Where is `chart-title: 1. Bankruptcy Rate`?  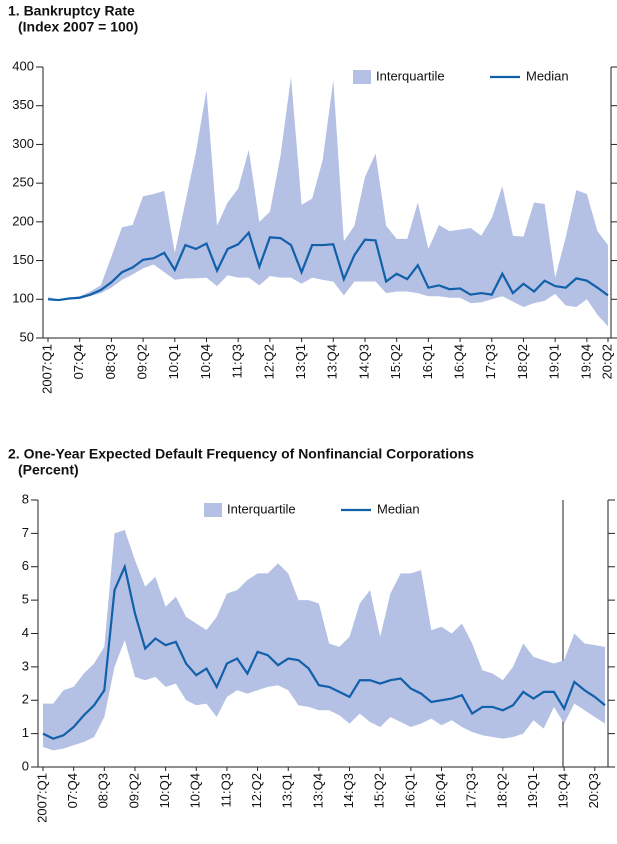 chart-title: 1. Bankruptcy Rate is located at coordinates (71, 11).